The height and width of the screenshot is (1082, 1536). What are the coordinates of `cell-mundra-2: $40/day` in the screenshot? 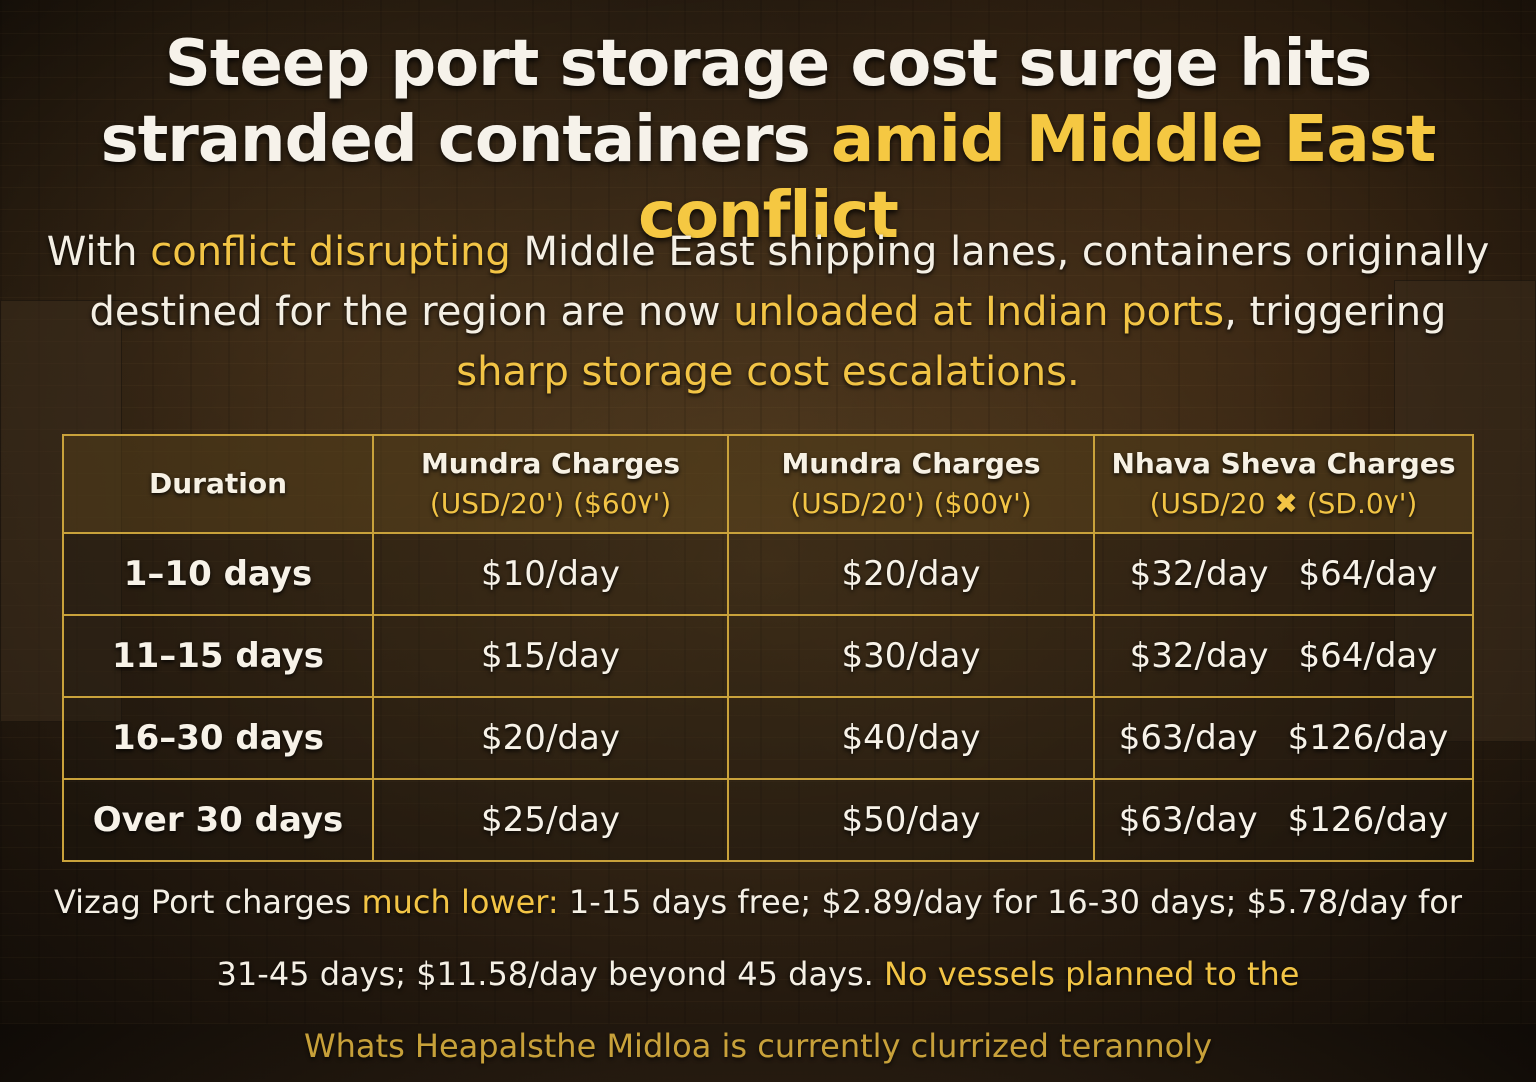 It's located at (911, 738).